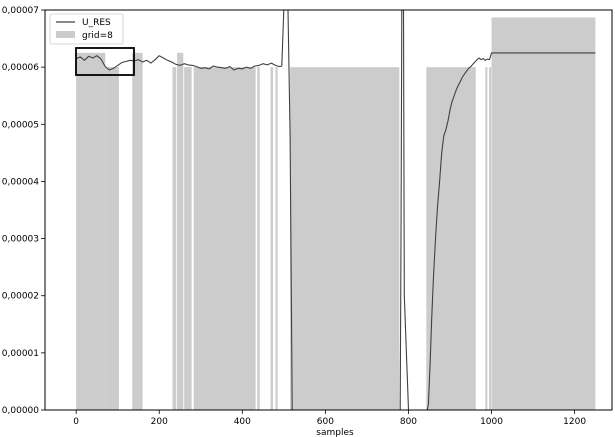 This screenshot has height=437, width=615. Describe the element at coordinates (408, 422) in the screenshot. I see `x-tick-label: 800` at that location.